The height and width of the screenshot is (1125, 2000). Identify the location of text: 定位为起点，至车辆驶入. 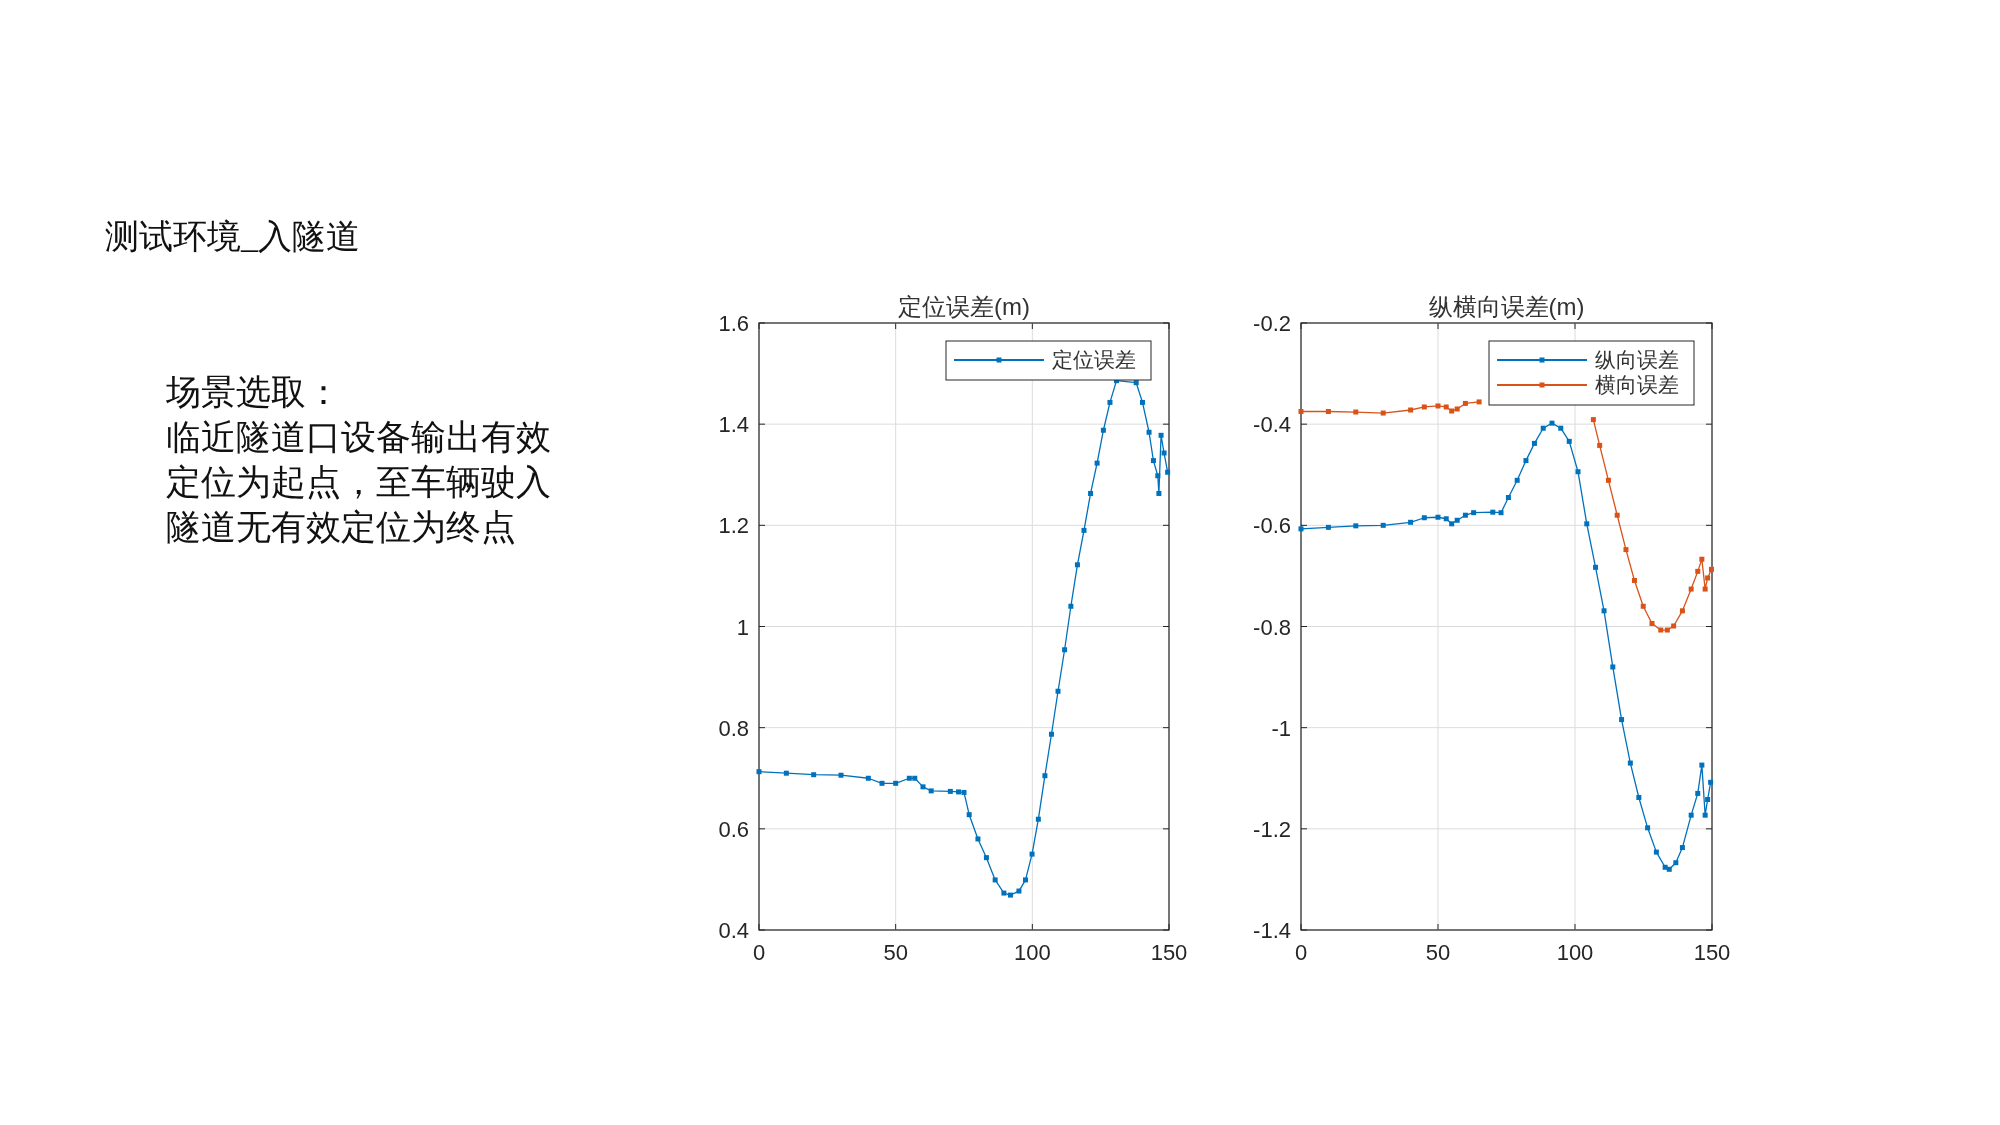
(358, 482).